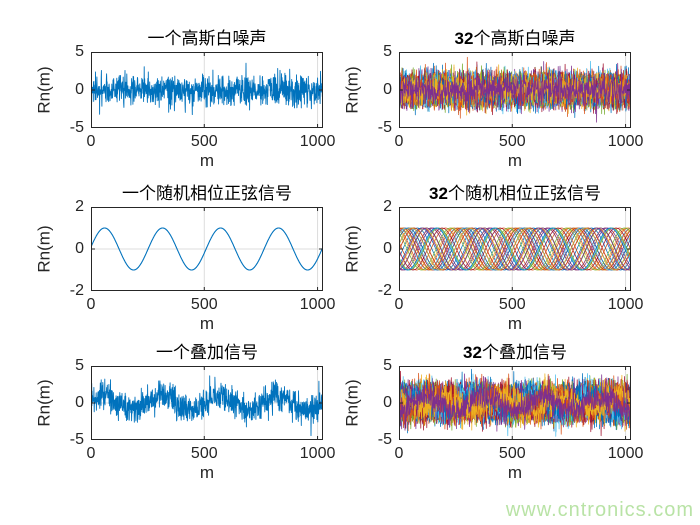 Image resolution: width=700 pixels, height=525 pixels. I want to click on plot-title: 一个随机相位正弦信号, so click(207, 193).